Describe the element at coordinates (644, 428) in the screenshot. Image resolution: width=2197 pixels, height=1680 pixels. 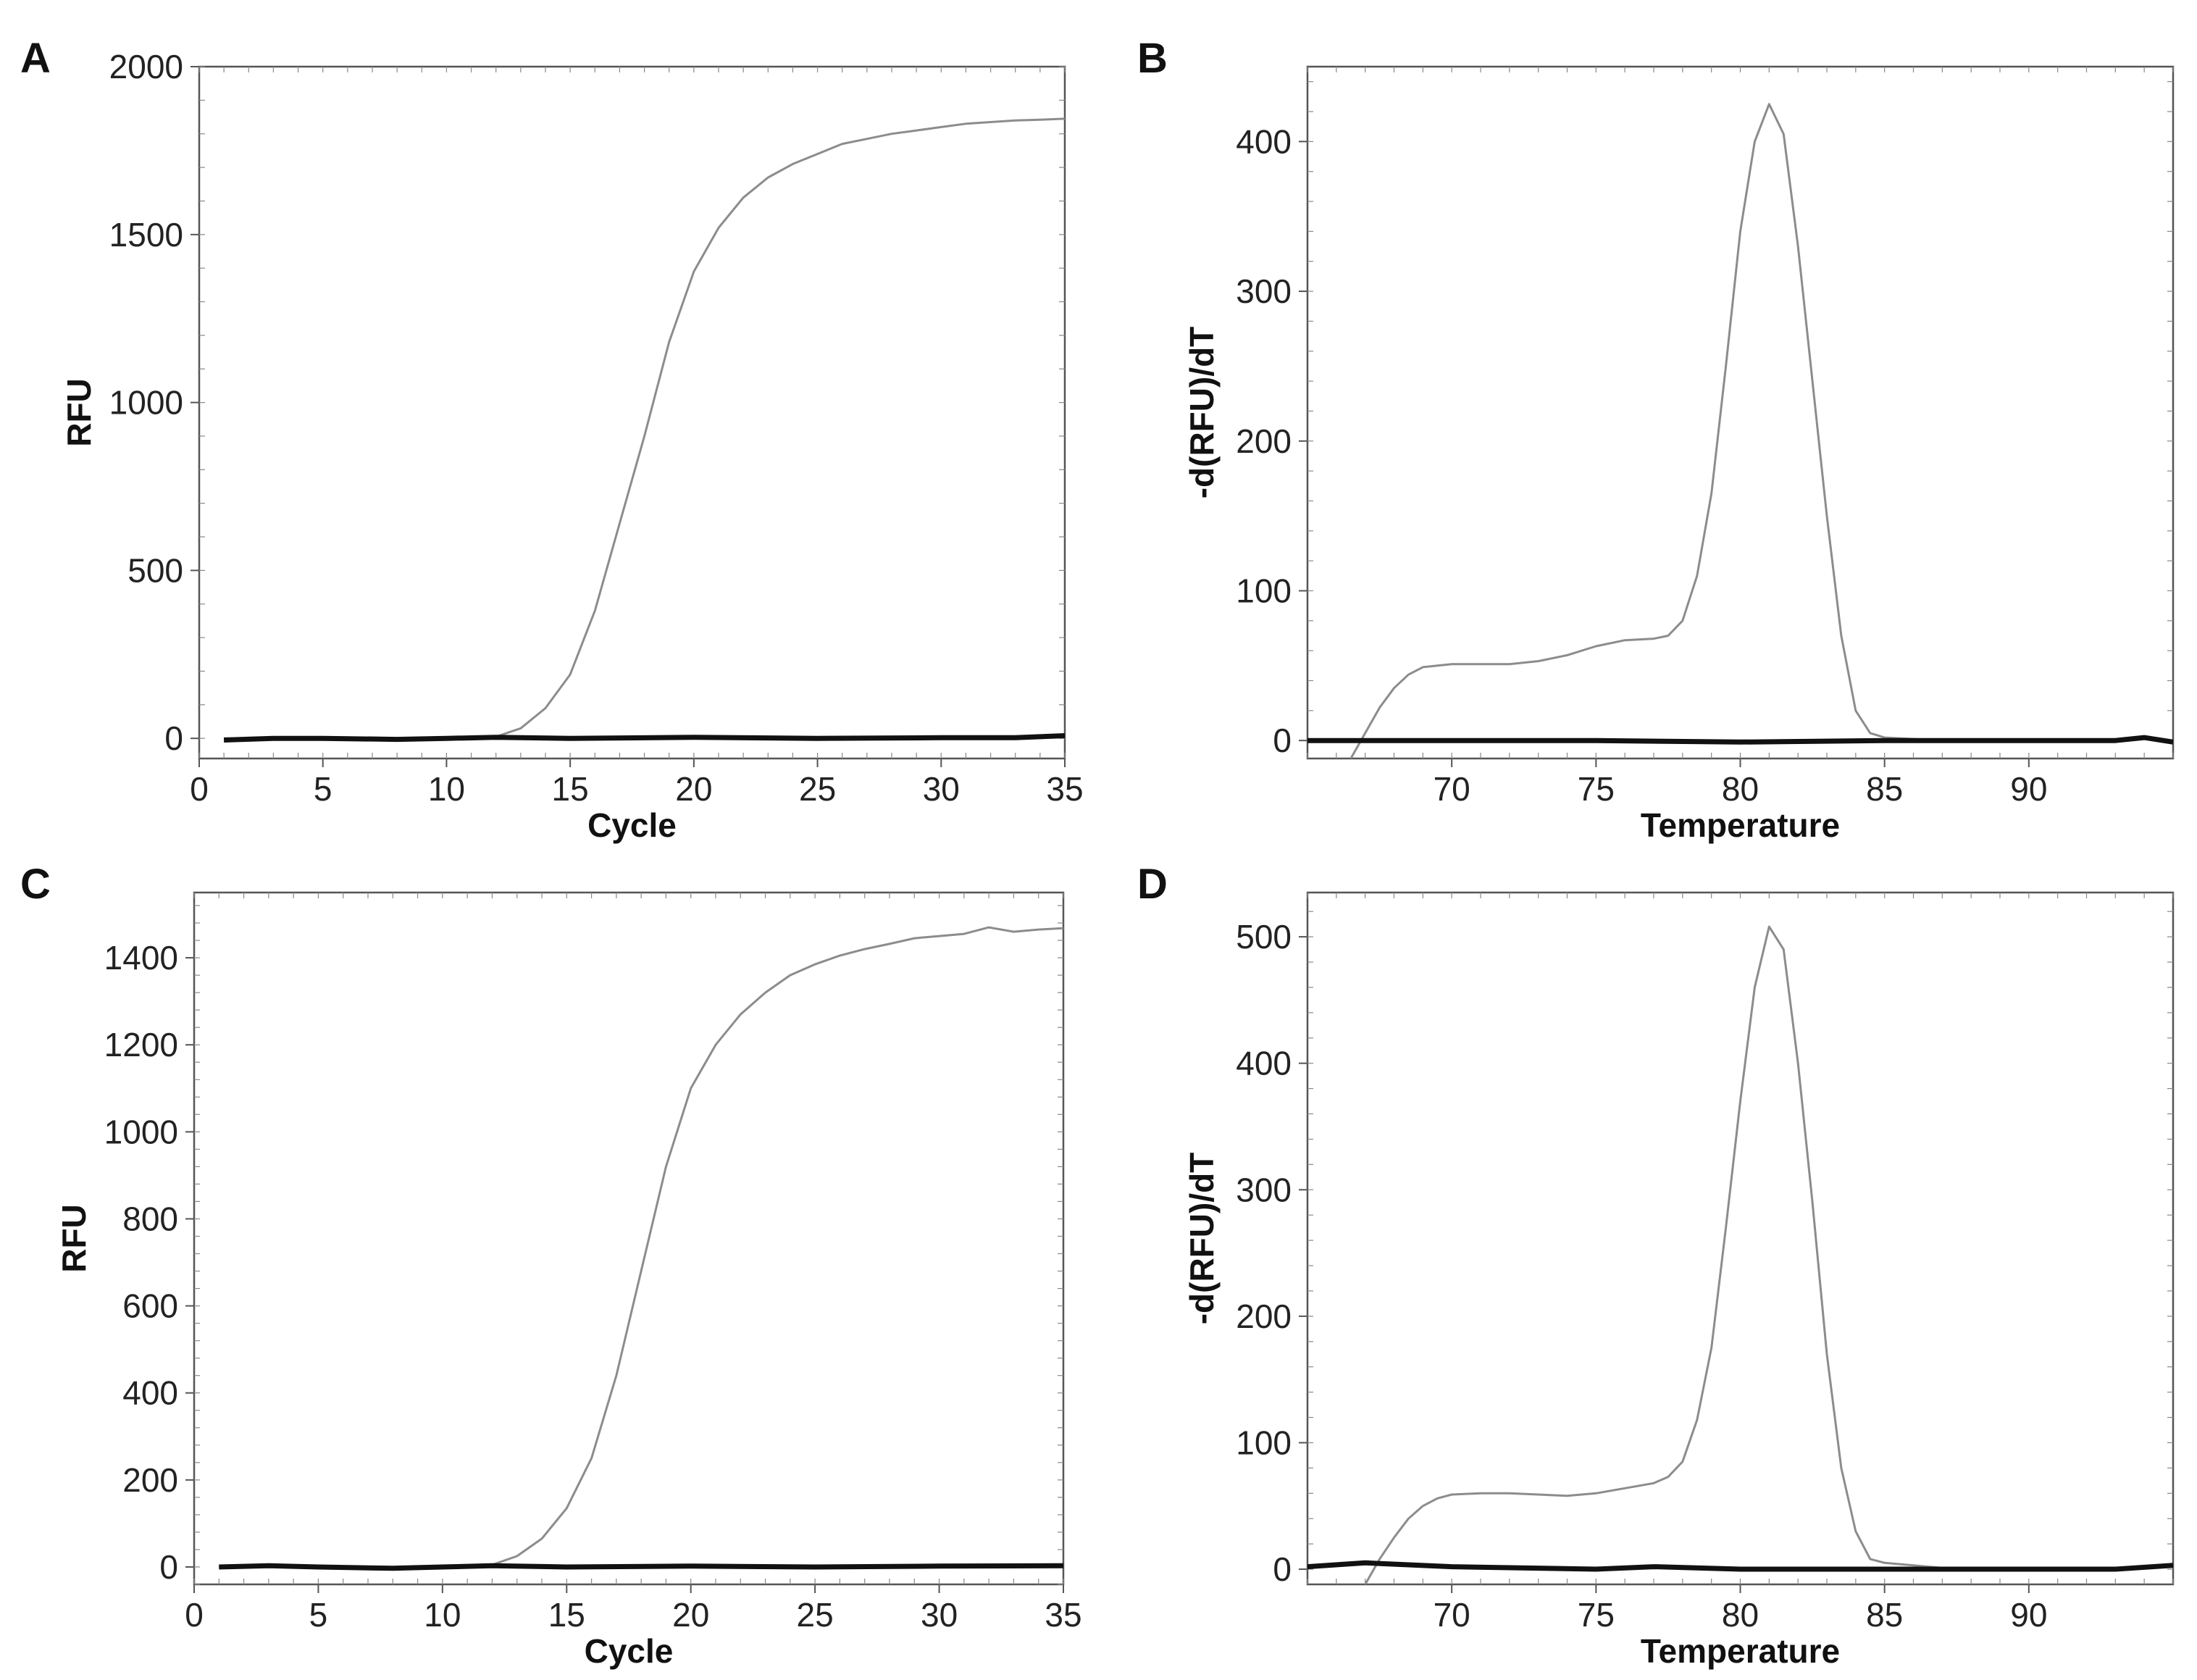
I see `sample-curve-a` at that location.